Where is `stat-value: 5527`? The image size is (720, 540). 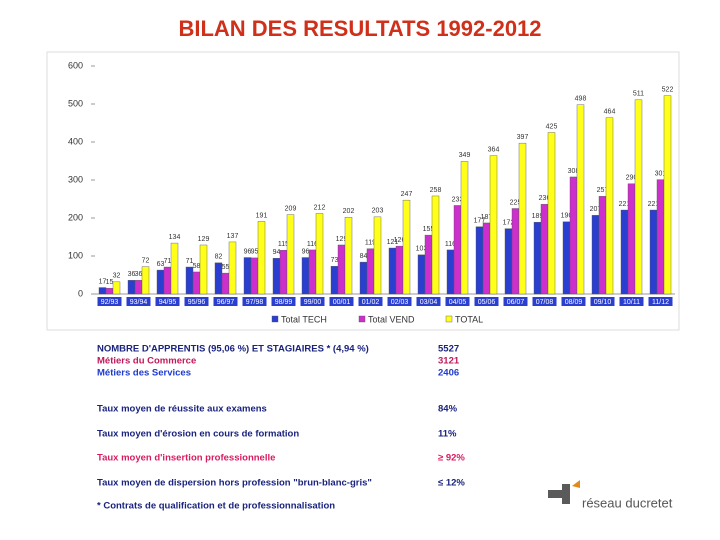 stat-value: 5527 is located at coordinates (448, 349).